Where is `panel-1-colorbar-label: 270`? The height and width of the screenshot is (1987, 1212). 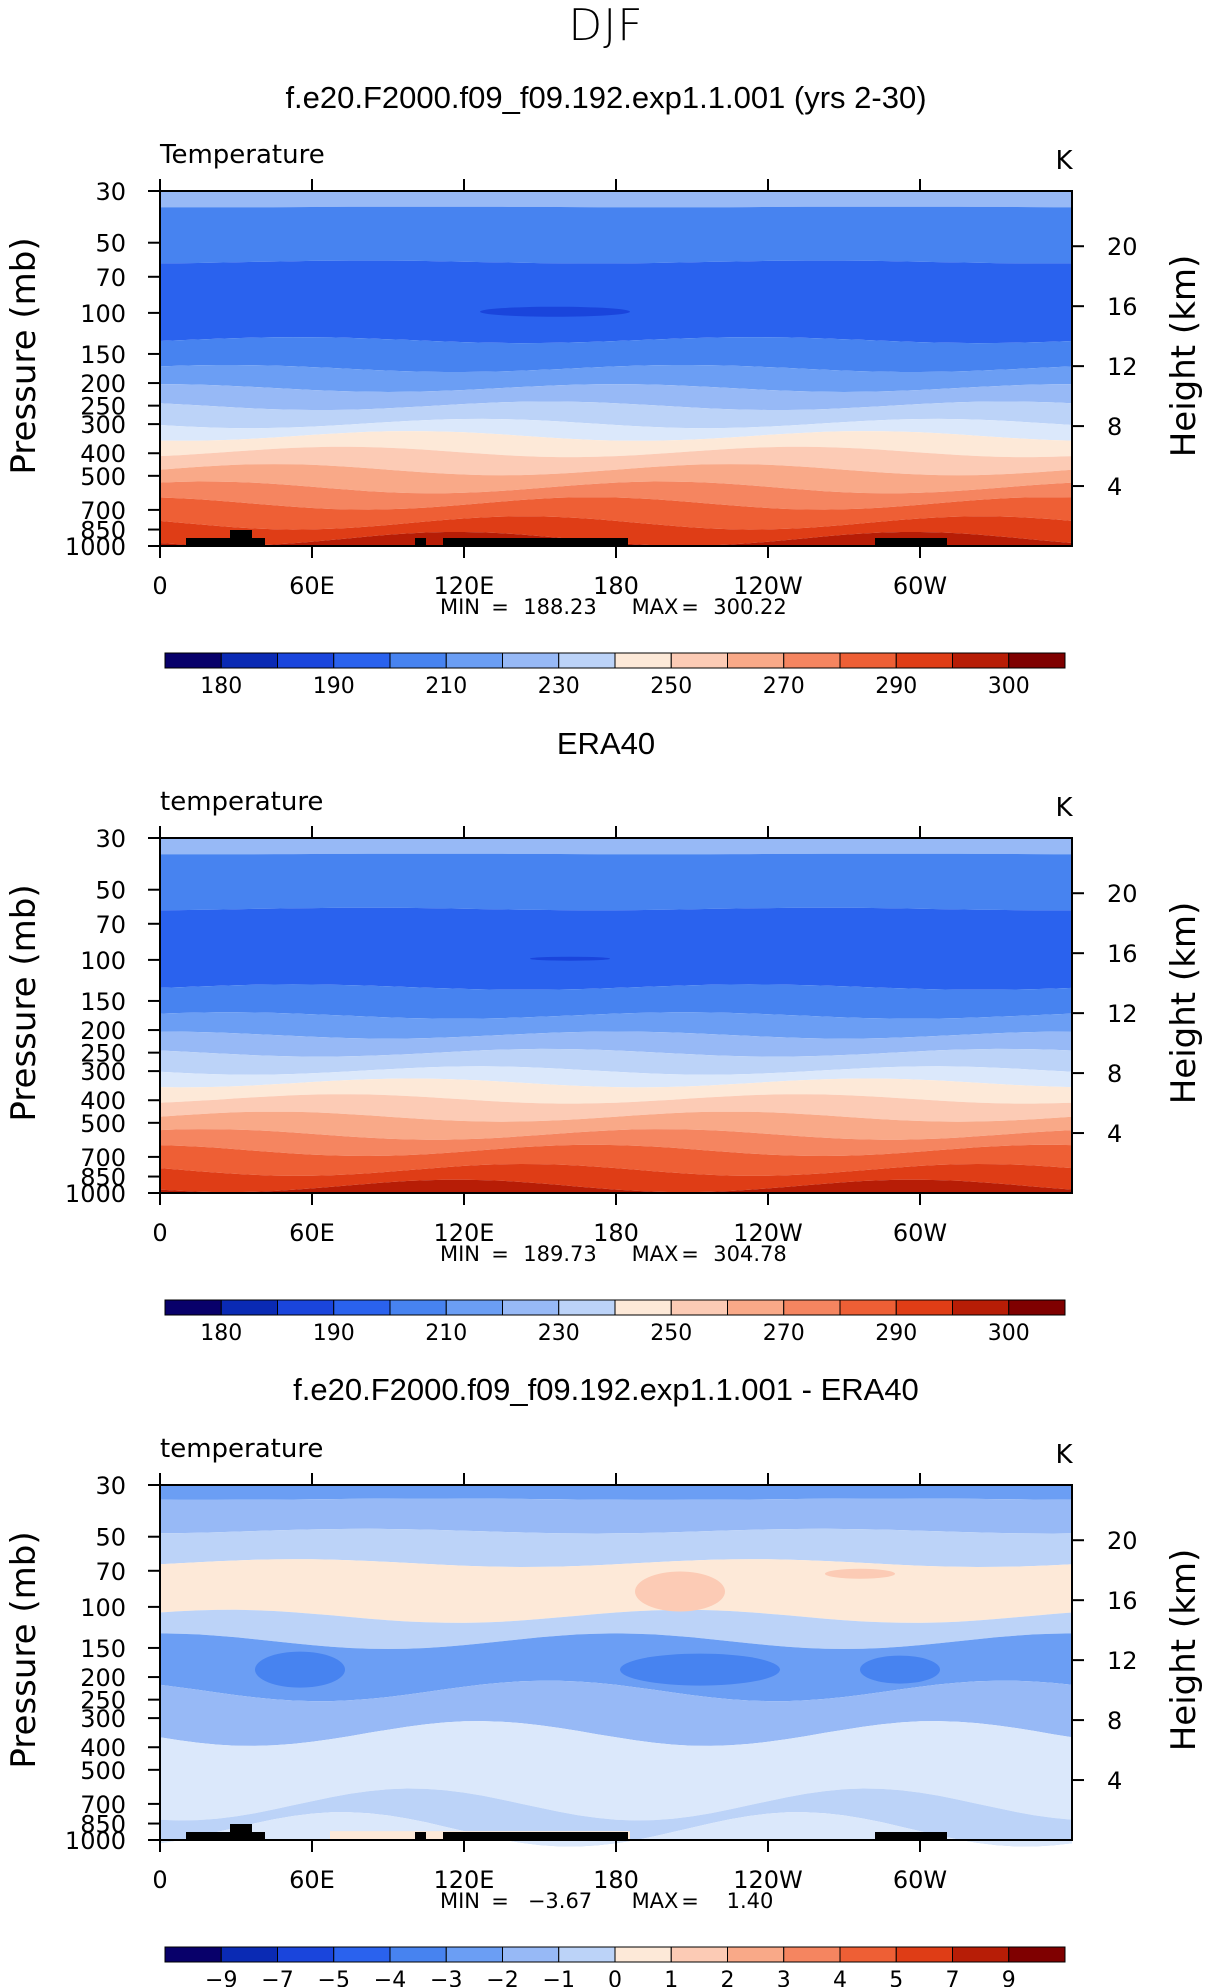 panel-1-colorbar-label: 270 is located at coordinates (784, 686).